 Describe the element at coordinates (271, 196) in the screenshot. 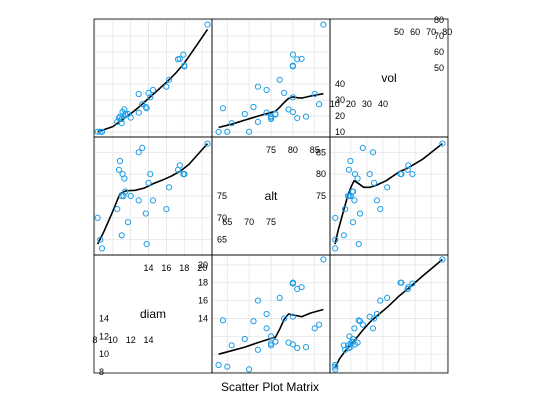

I see `variable-name-alt: alt` at that location.